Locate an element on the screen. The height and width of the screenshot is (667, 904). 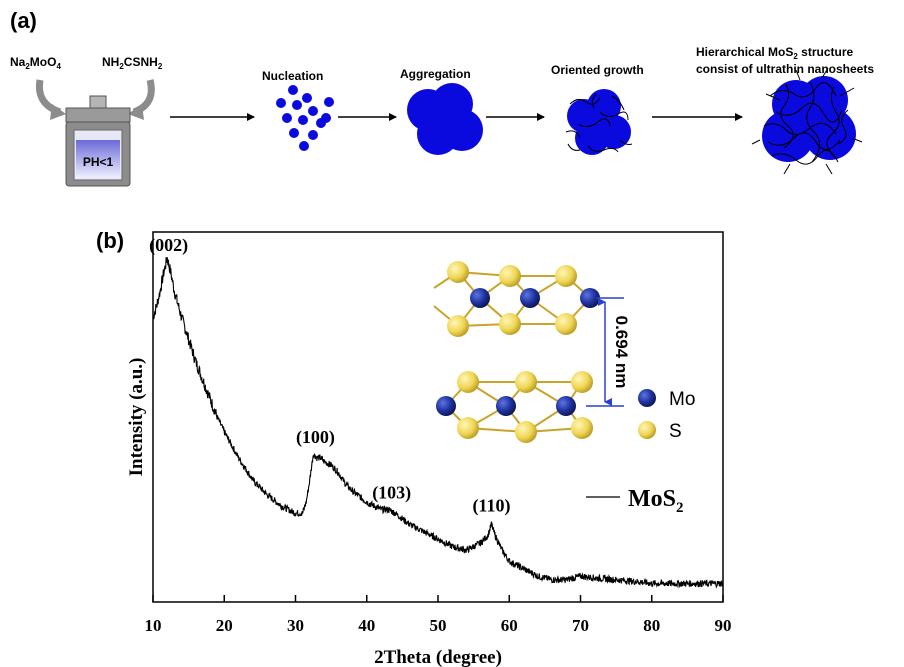
peak-label: (002) is located at coordinates (168, 245).